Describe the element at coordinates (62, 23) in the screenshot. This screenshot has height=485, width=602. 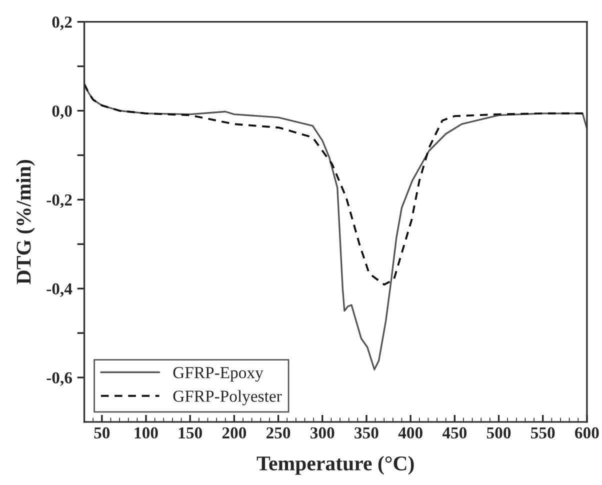
I see `y-tick-label: 0,2` at that location.